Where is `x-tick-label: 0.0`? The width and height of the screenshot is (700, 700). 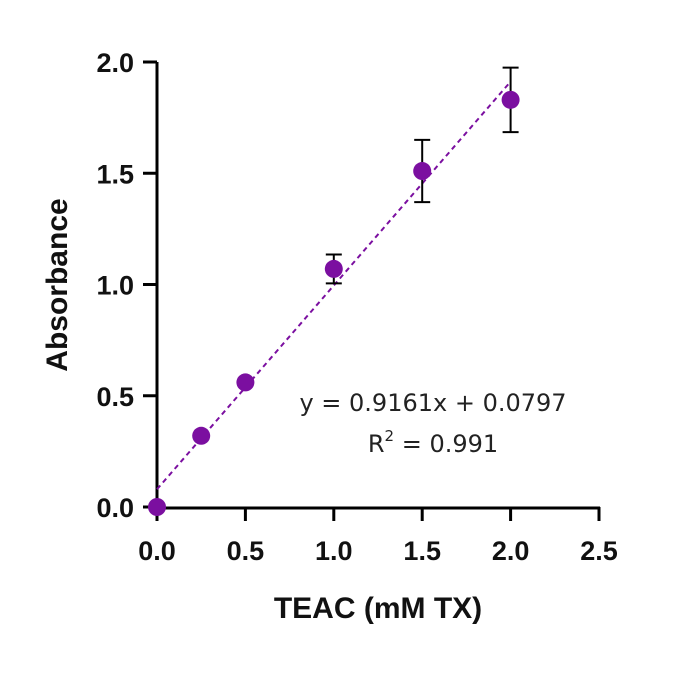
x-tick-label: 0.0 is located at coordinates (157, 551).